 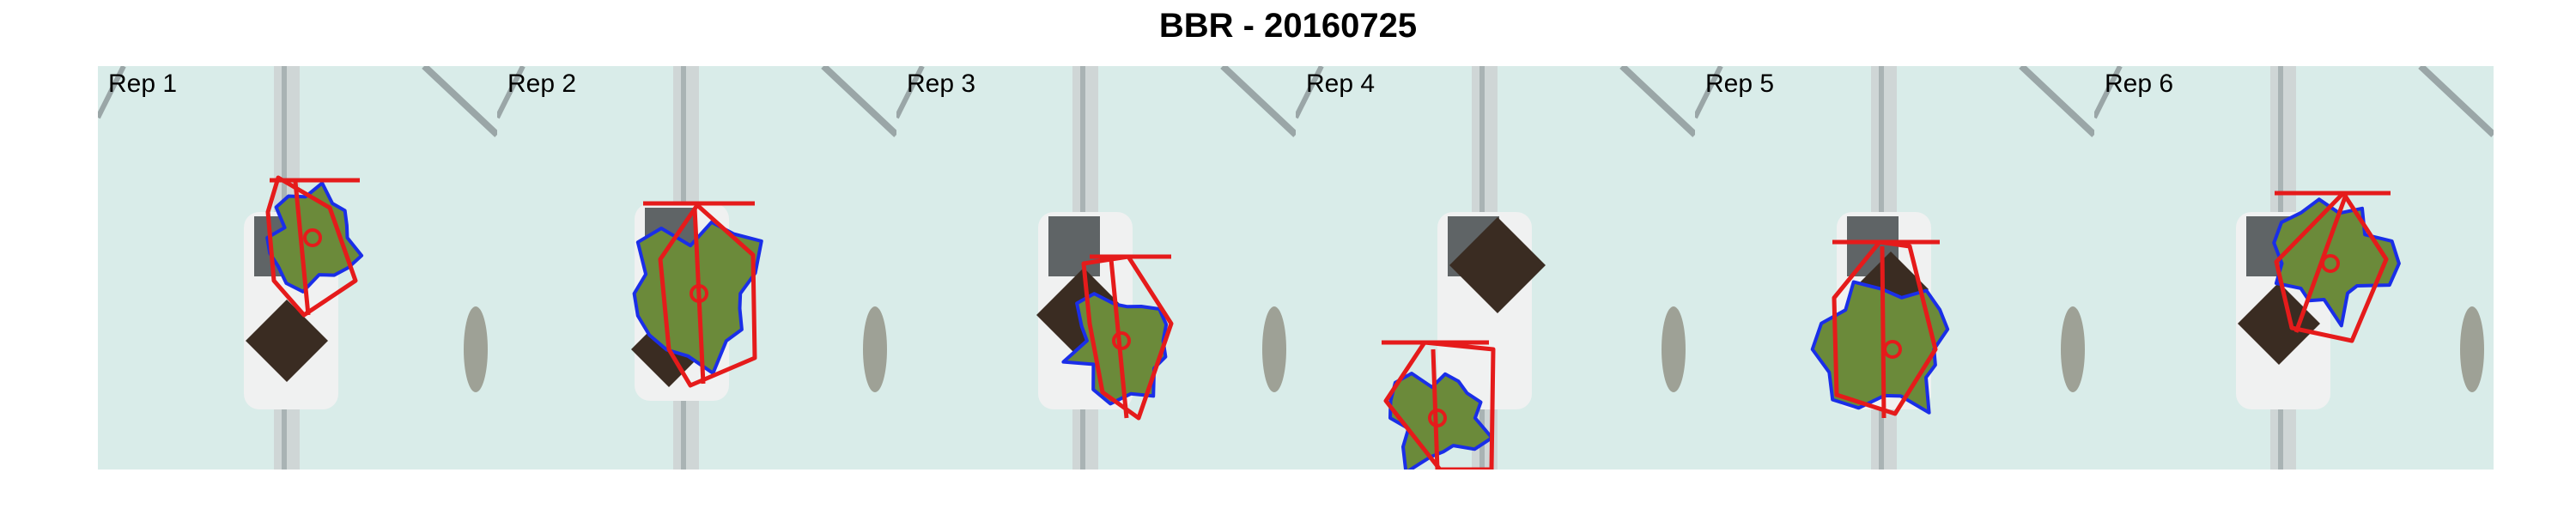 What do you see at coordinates (1288, 26) in the screenshot?
I see `figure-title: BBR - 20160725` at bounding box center [1288, 26].